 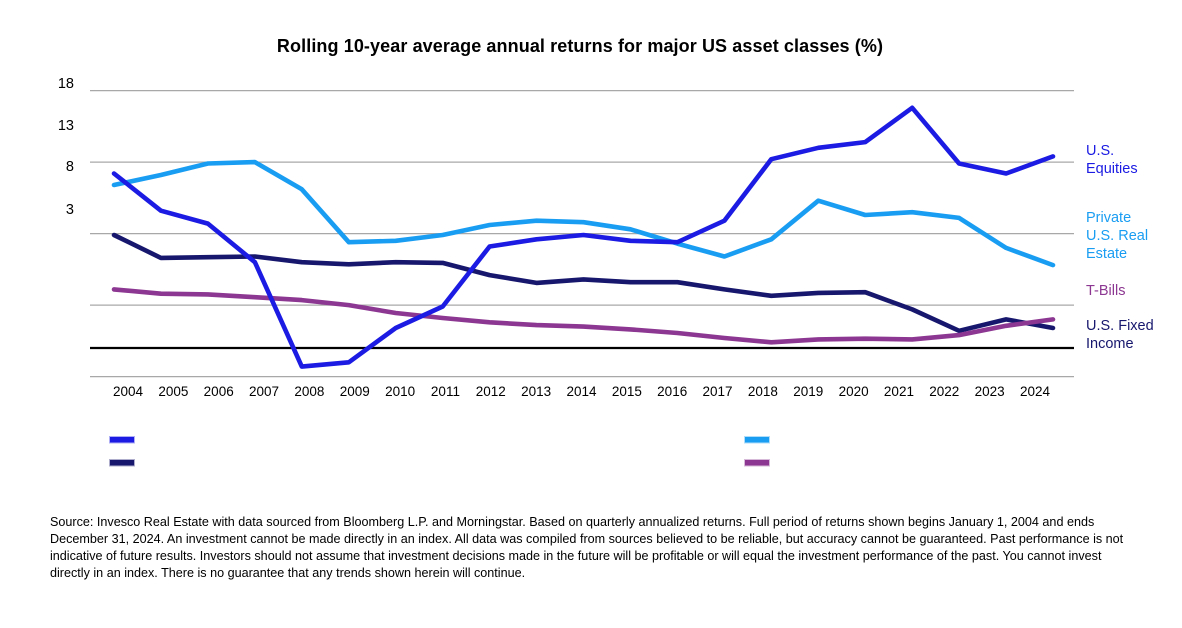 What do you see at coordinates (581, 391) in the screenshot?
I see `x-axis-label: 2014` at bounding box center [581, 391].